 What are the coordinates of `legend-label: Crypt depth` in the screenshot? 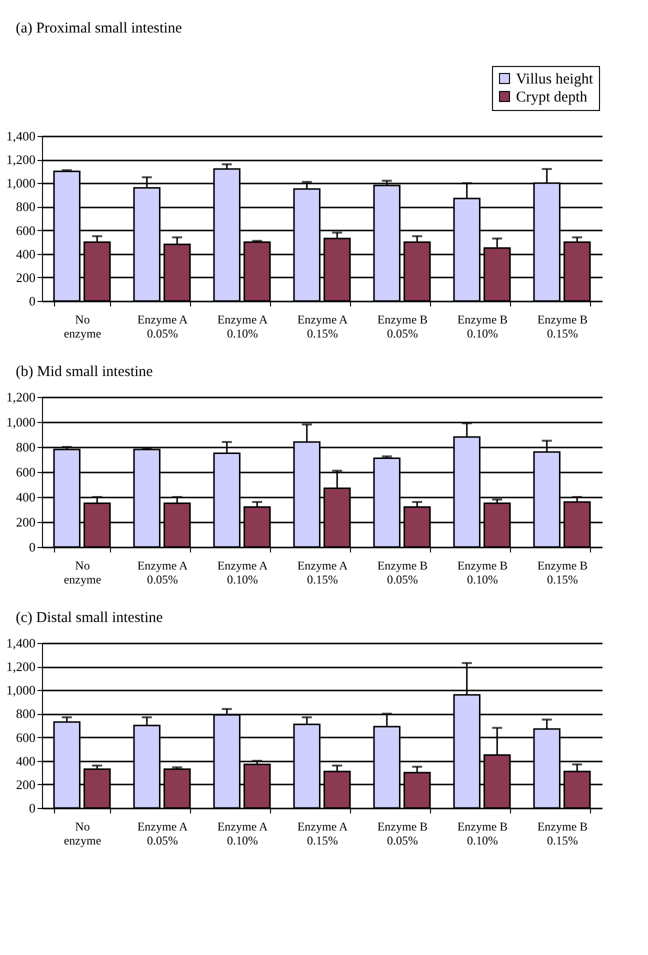 It's located at (552, 98).